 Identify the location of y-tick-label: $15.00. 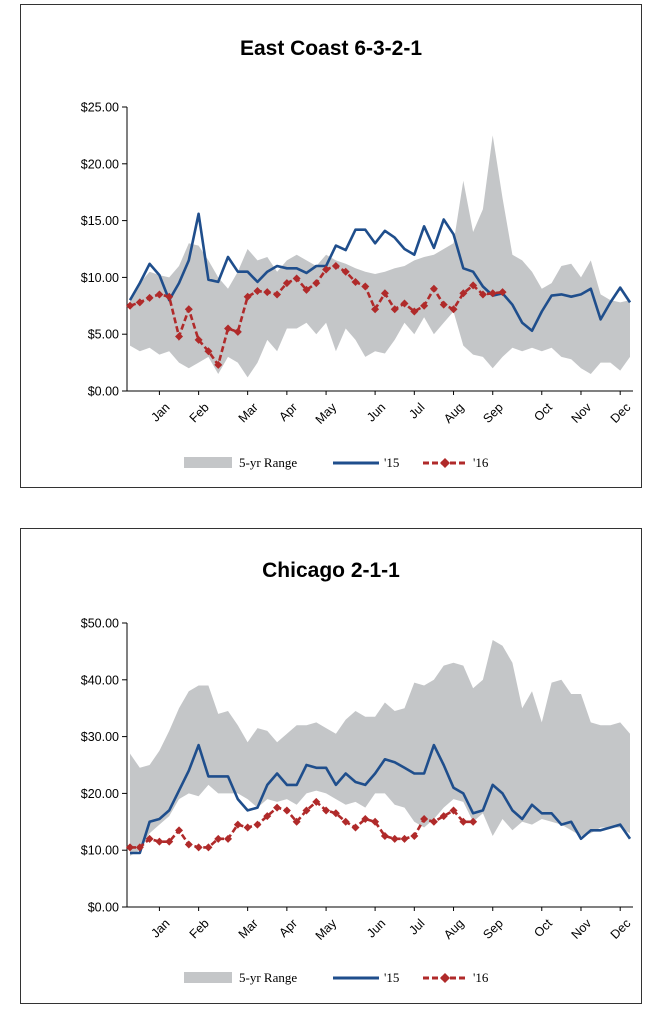
(100, 221).